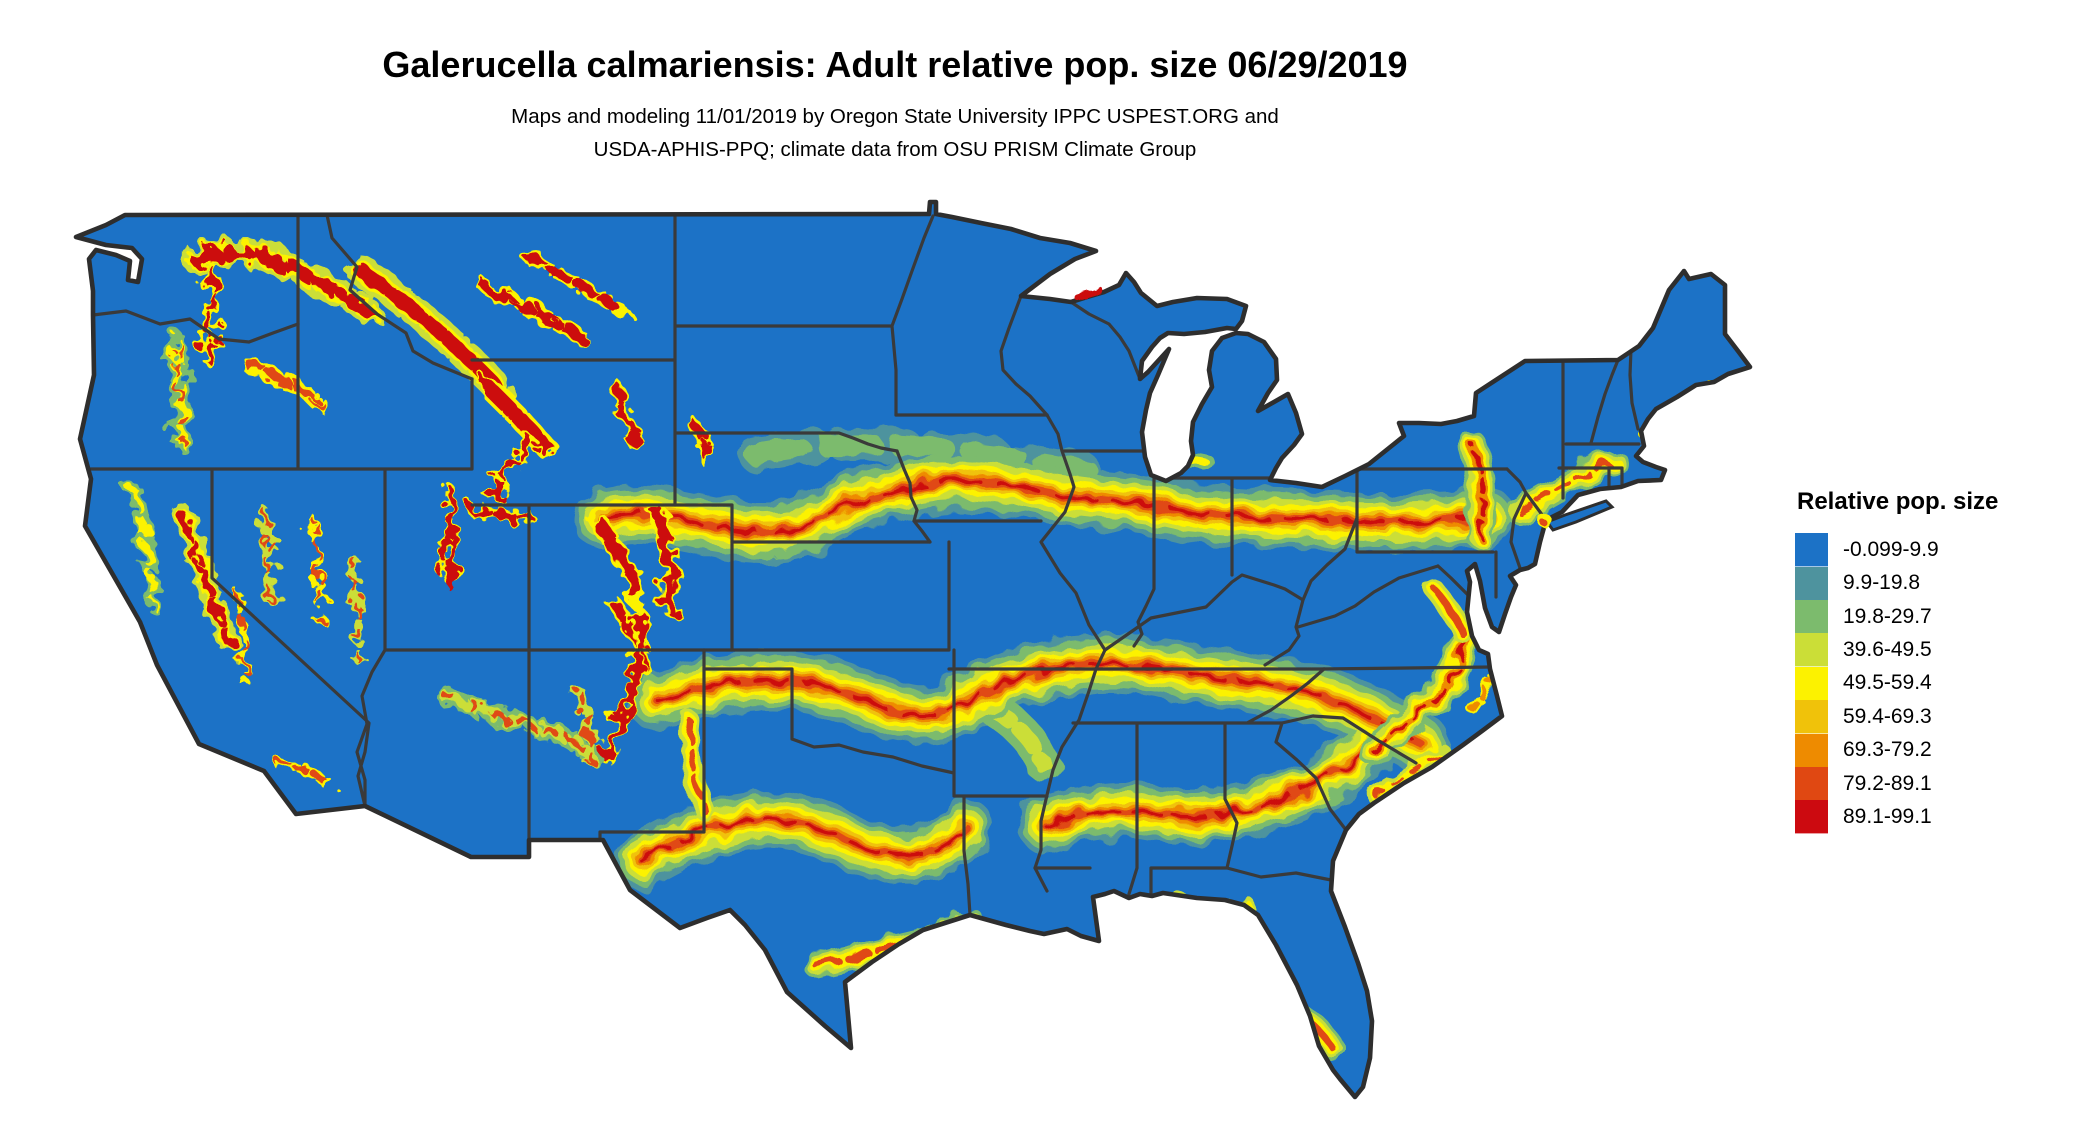  What do you see at coordinates (513, 360) in the screenshot?
I see `state-borders-northwest` at bounding box center [513, 360].